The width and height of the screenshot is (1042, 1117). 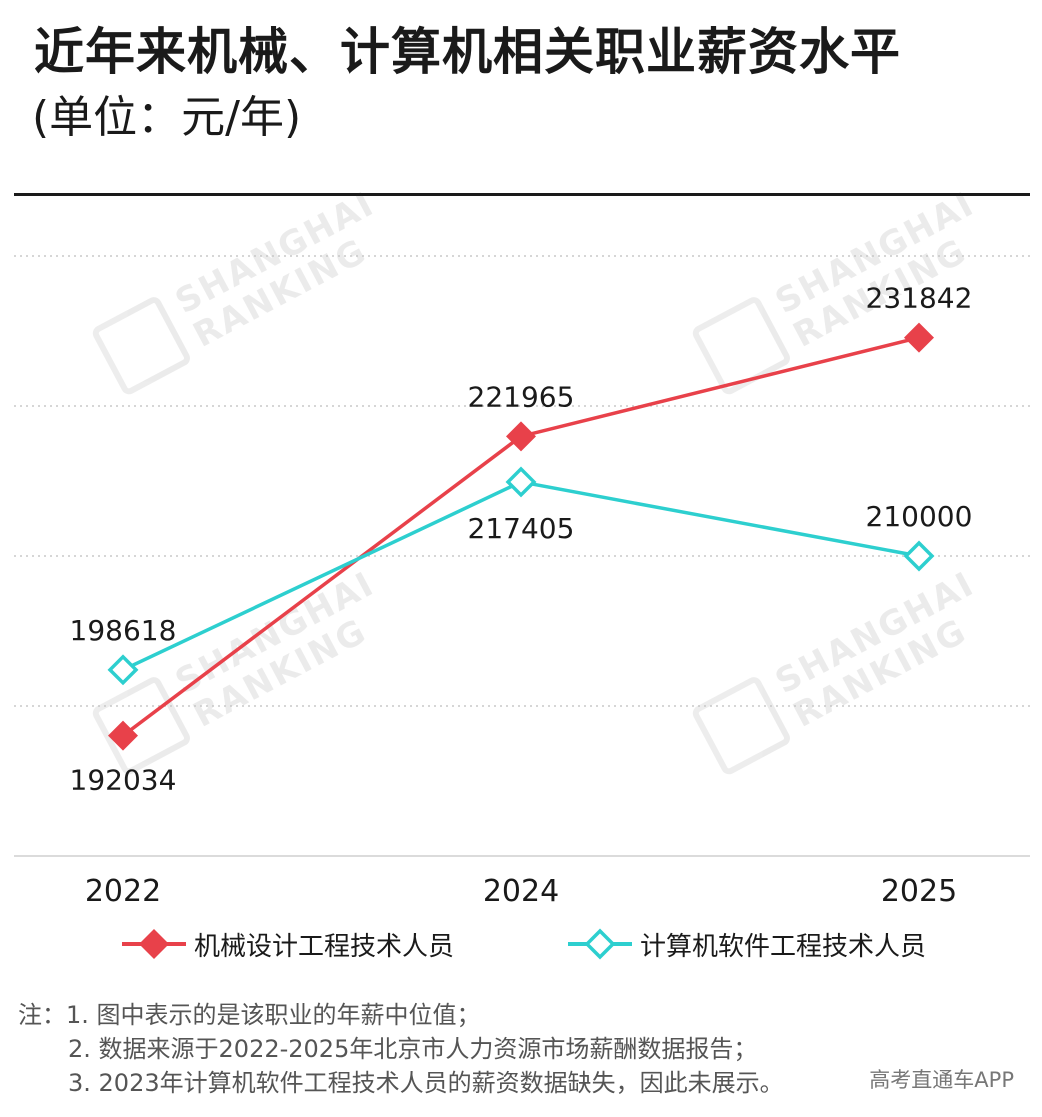 What do you see at coordinates (123, 780) in the screenshot?
I see `data-label: 192034` at bounding box center [123, 780].